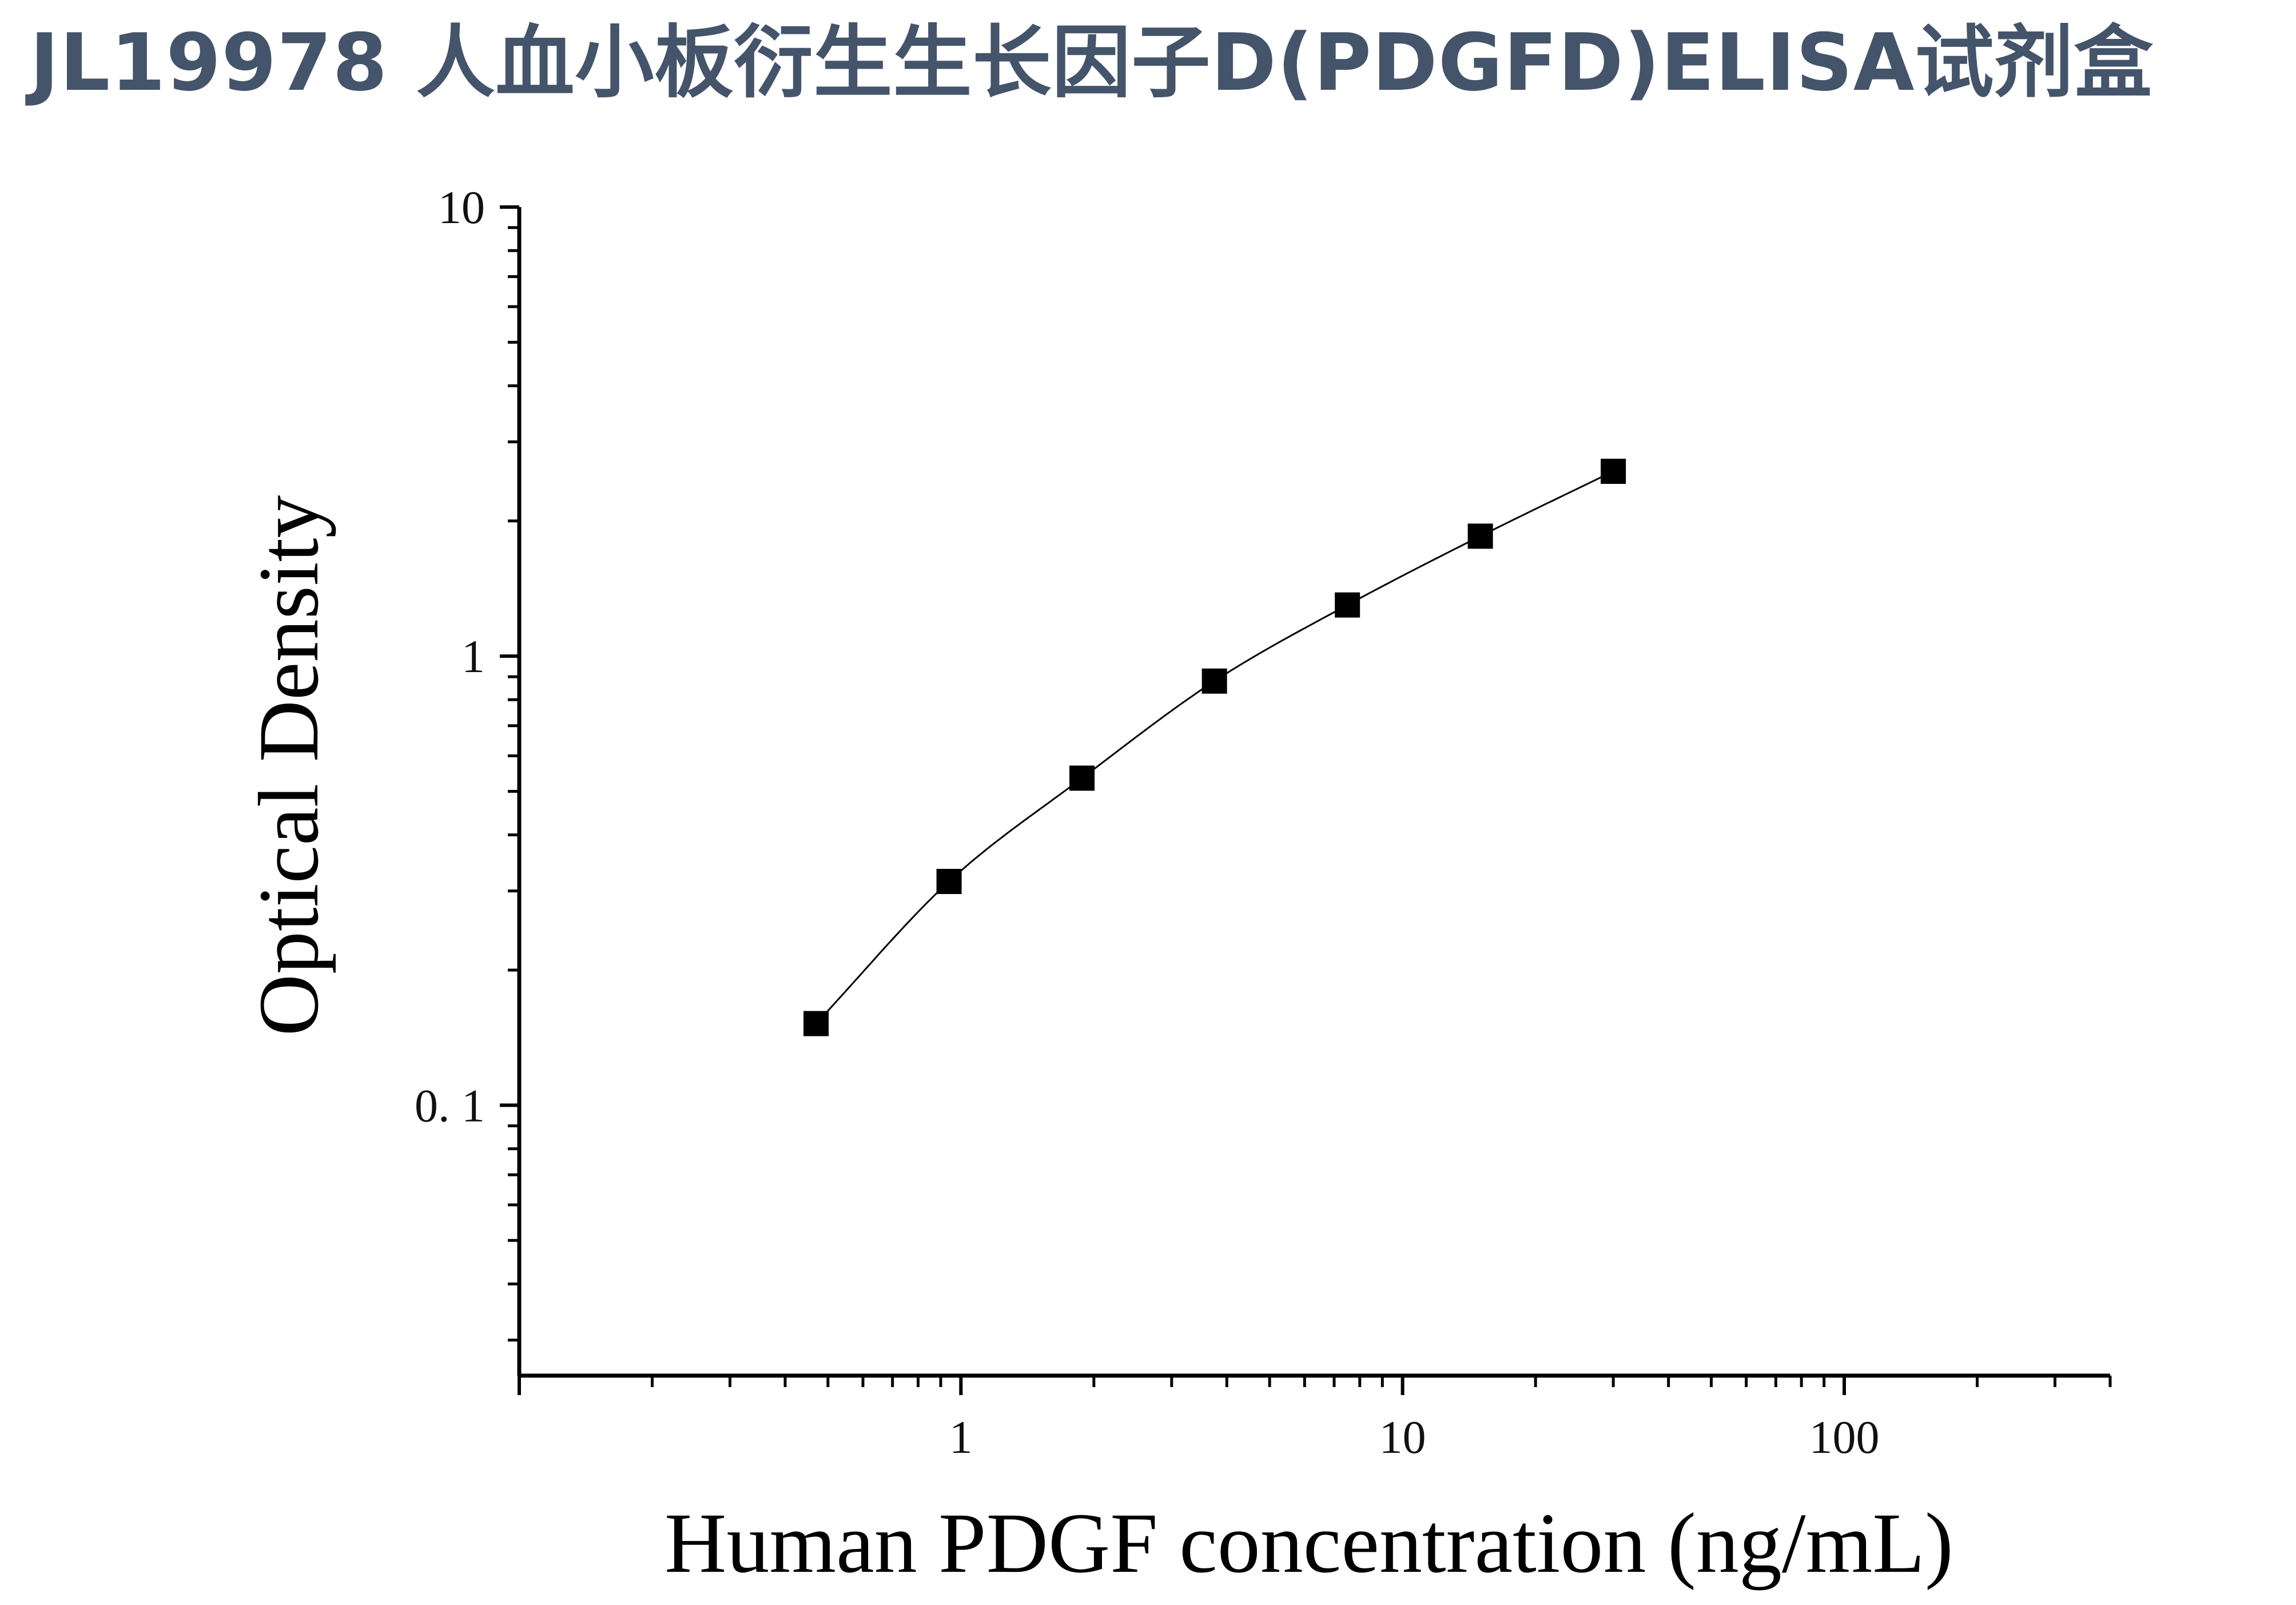  Describe the element at coordinates (1403, 1437) in the screenshot. I see `x-tick-label: 10` at that location.